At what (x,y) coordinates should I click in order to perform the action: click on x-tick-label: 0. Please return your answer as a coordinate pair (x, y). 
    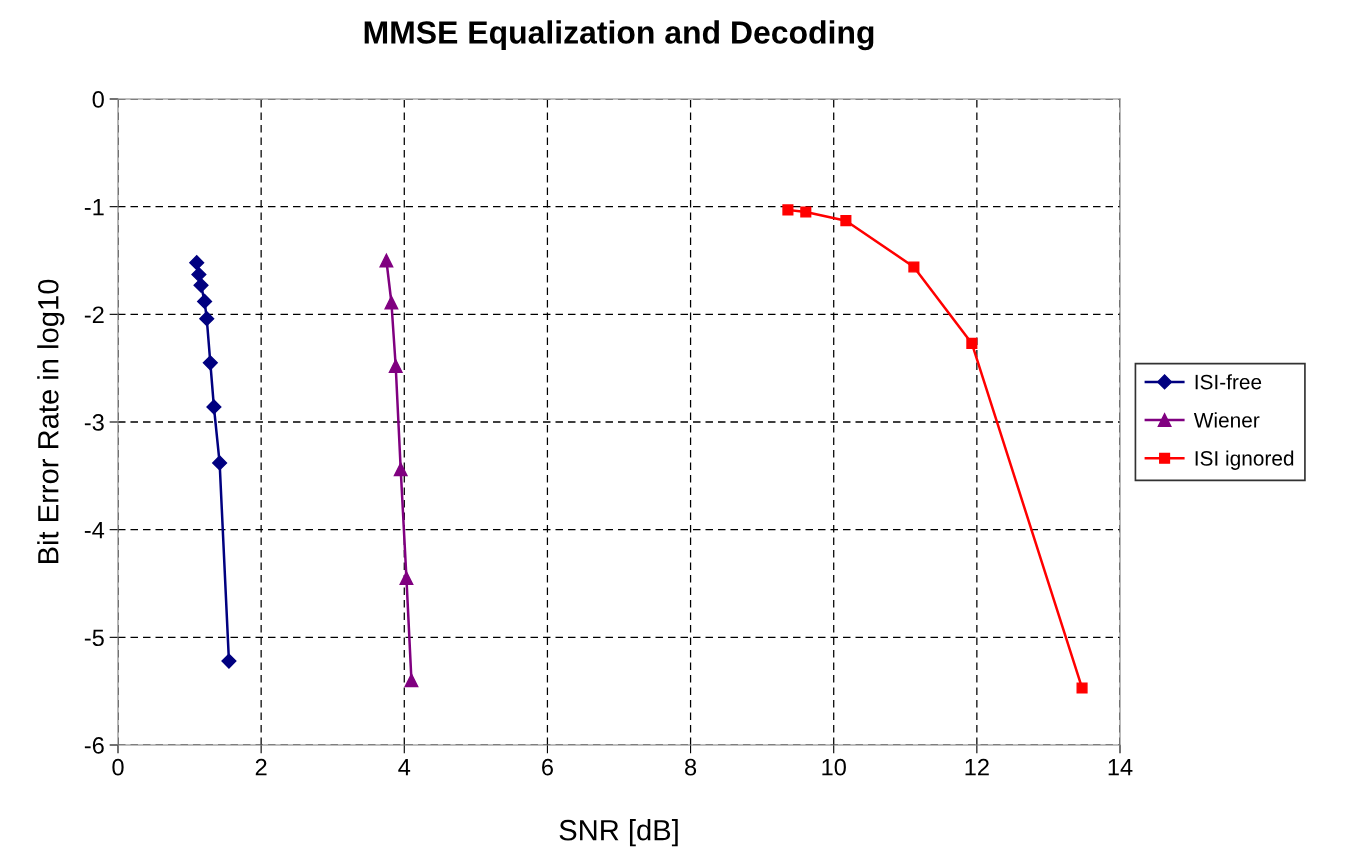
    Looking at the image, I should click on (118, 767).